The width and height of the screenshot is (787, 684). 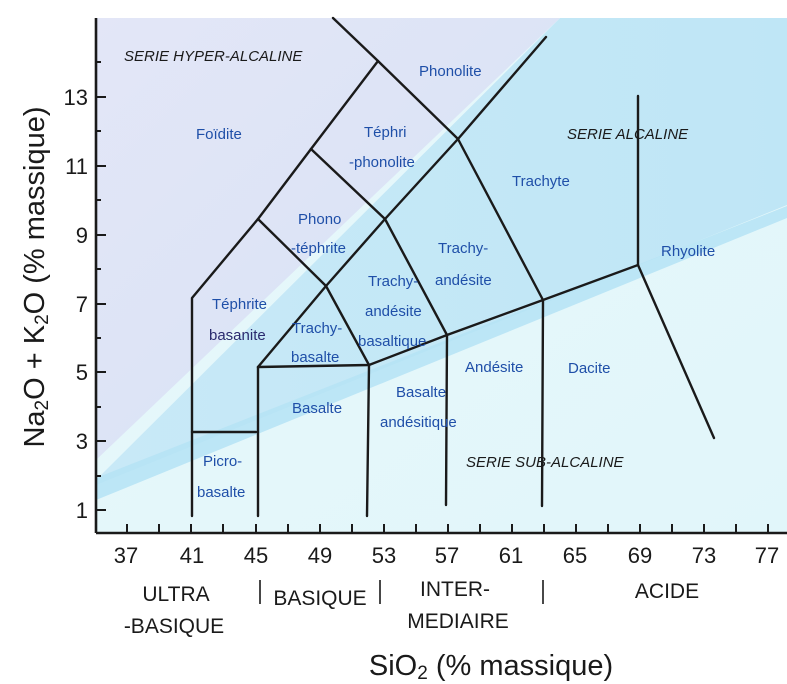 What do you see at coordinates (320, 555) in the screenshot?
I see `x-tick-label: 49` at bounding box center [320, 555].